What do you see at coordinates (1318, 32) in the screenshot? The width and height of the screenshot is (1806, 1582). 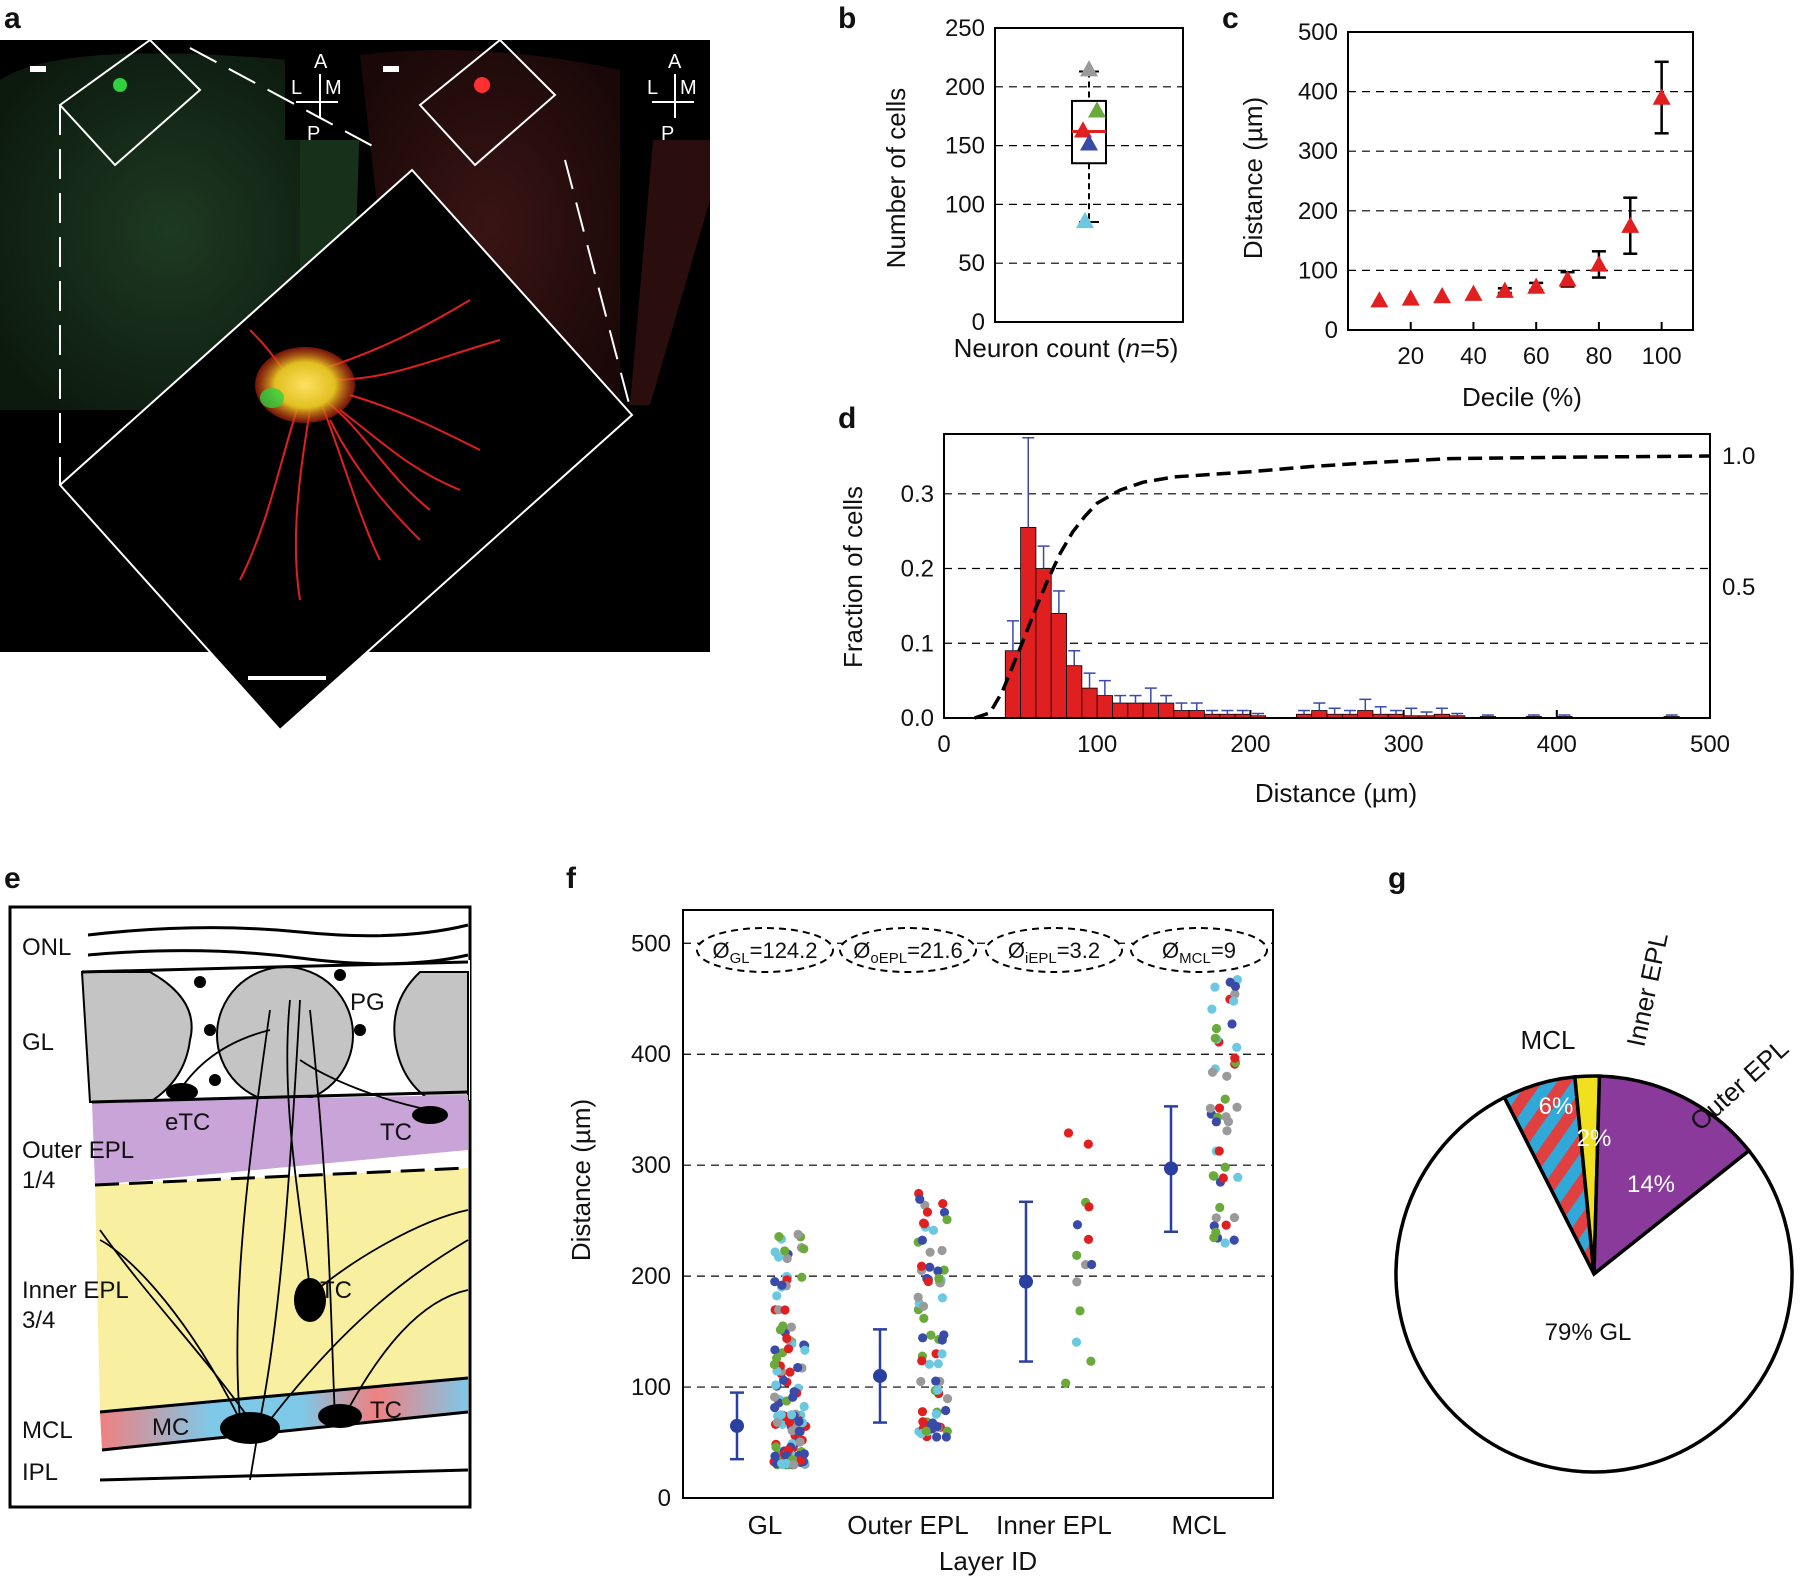 I see `c-y-tick-label: 500` at bounding box center [1318, 32].